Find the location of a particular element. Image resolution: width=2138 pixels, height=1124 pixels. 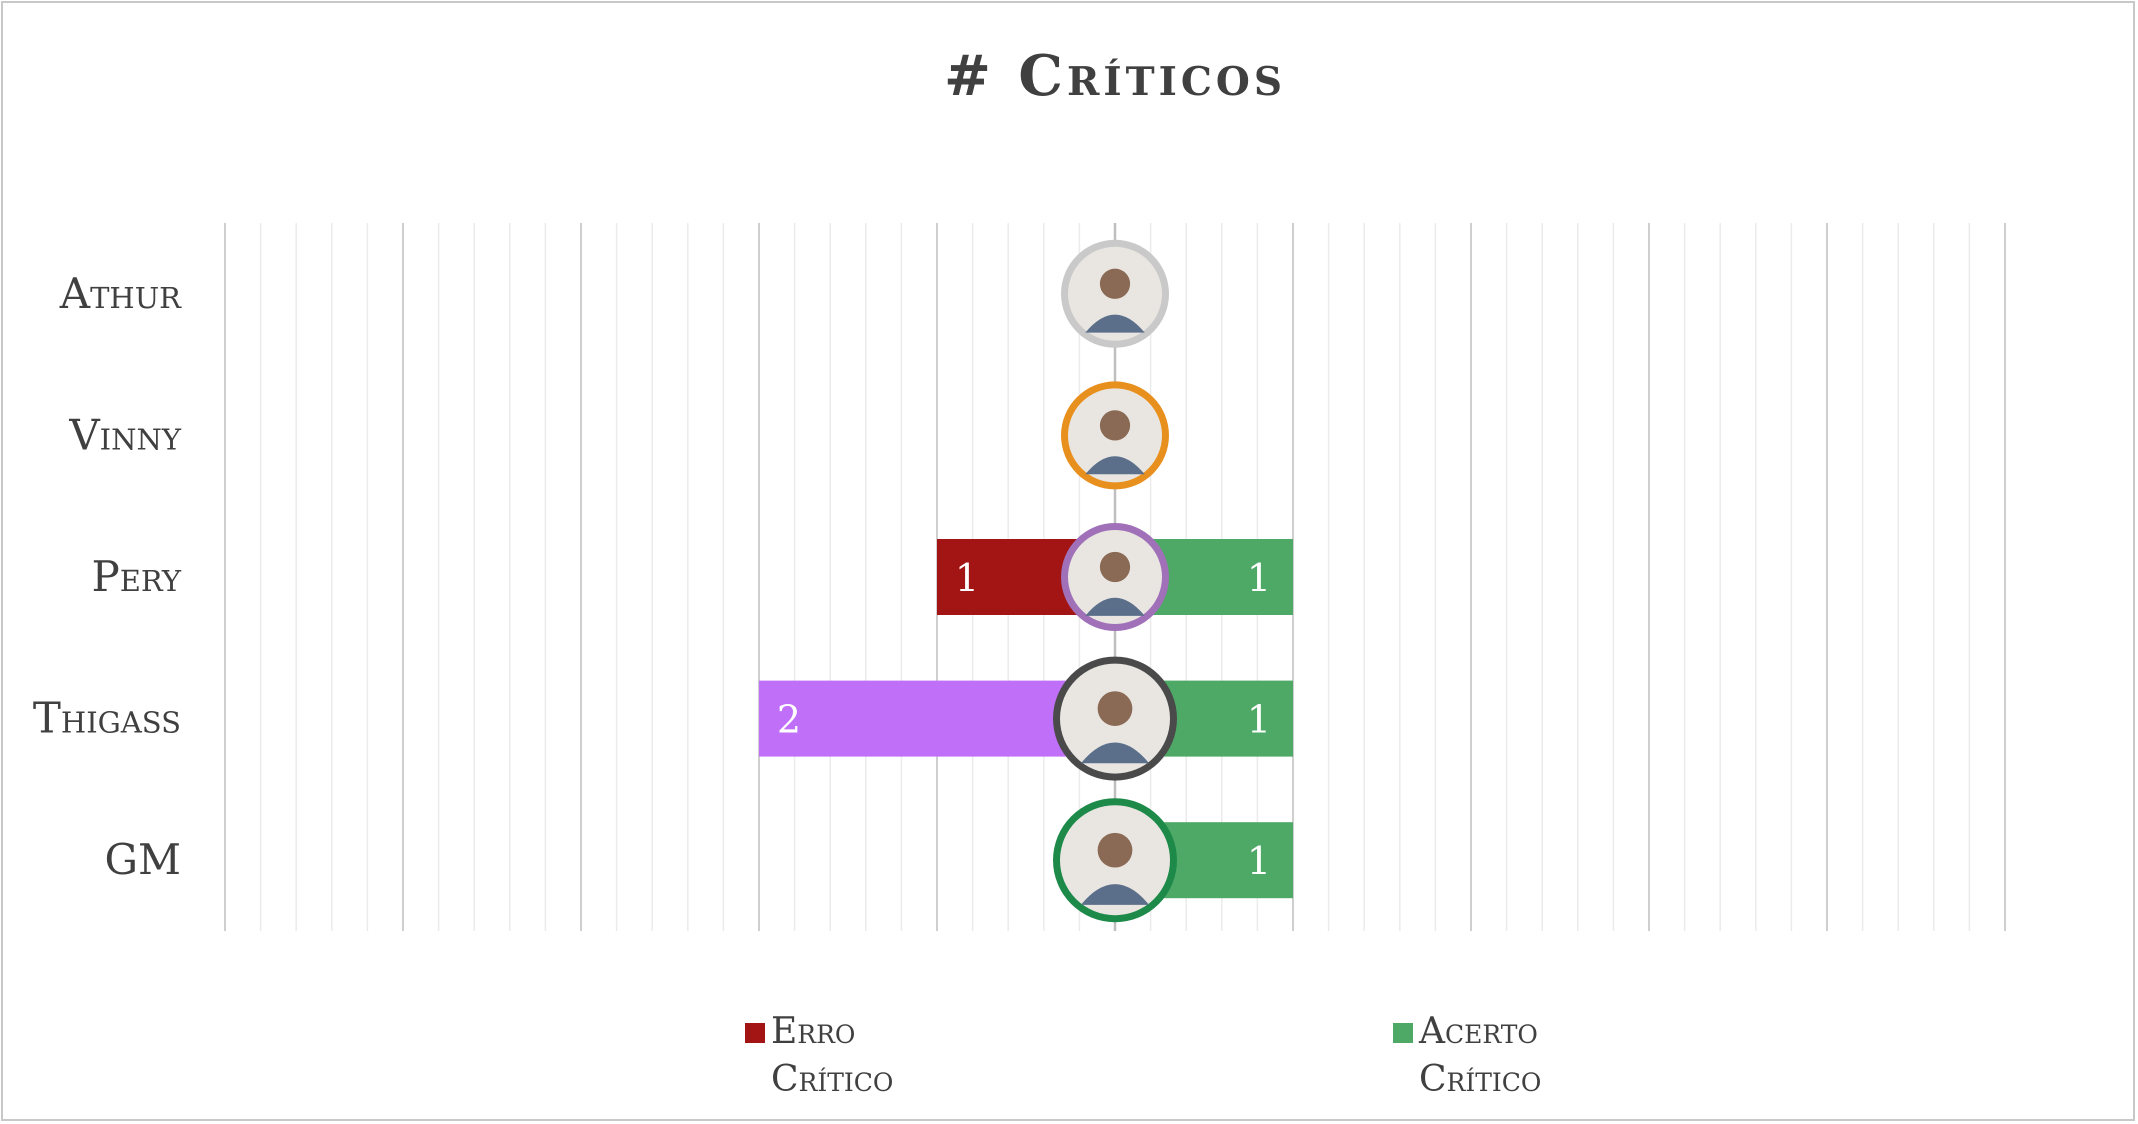

erro-data-label: 2 is located at coordinates (789, 720).